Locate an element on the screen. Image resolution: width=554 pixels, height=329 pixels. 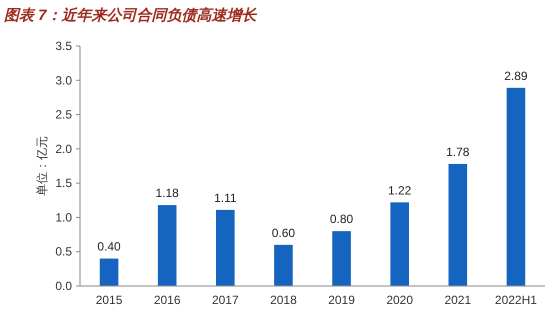
data-label: 2.89 is located at coordinates (516, 75).